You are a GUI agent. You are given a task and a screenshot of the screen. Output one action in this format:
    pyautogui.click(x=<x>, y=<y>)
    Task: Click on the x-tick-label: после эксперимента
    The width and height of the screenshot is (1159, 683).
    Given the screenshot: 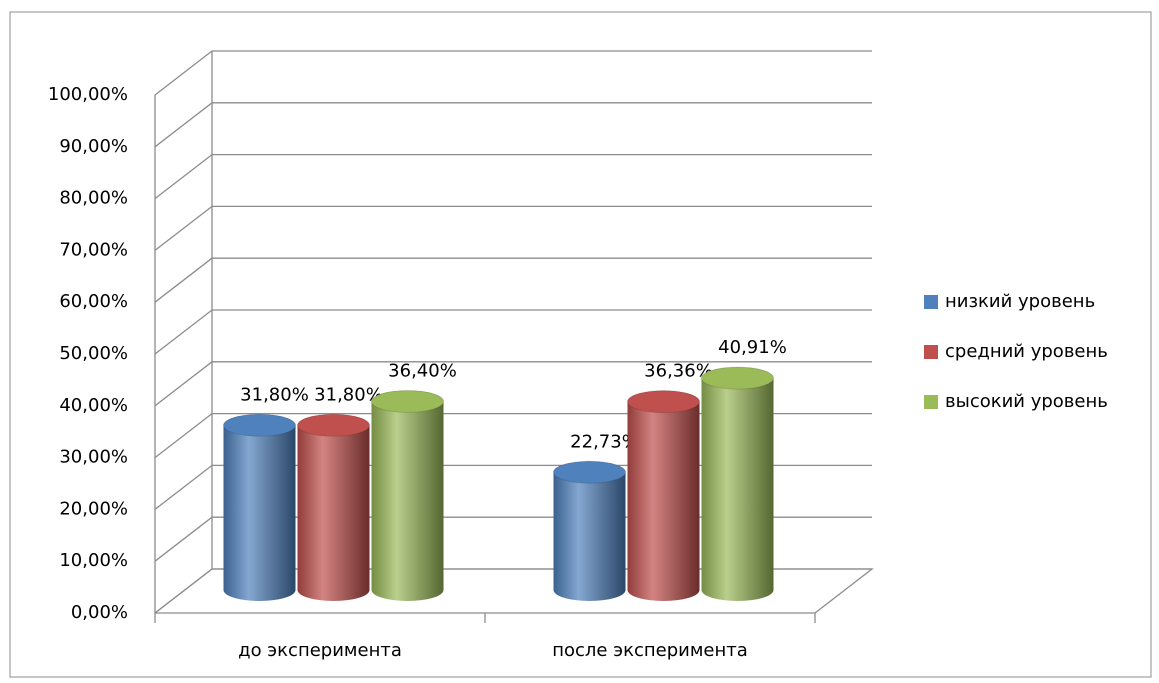 What is the action you would take?
    pyautogui.click(x=650, y=650)
    